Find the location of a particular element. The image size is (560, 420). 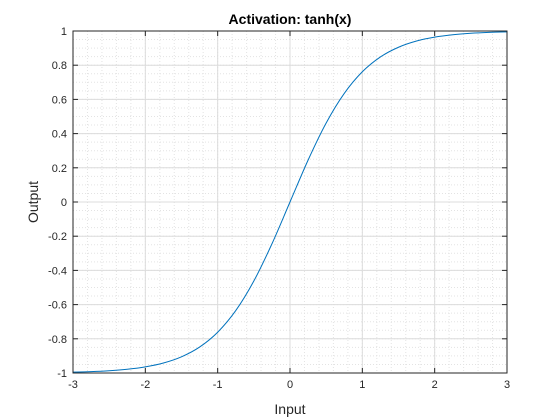

y-tick-label: -1 is located at coordinates (62, 374).